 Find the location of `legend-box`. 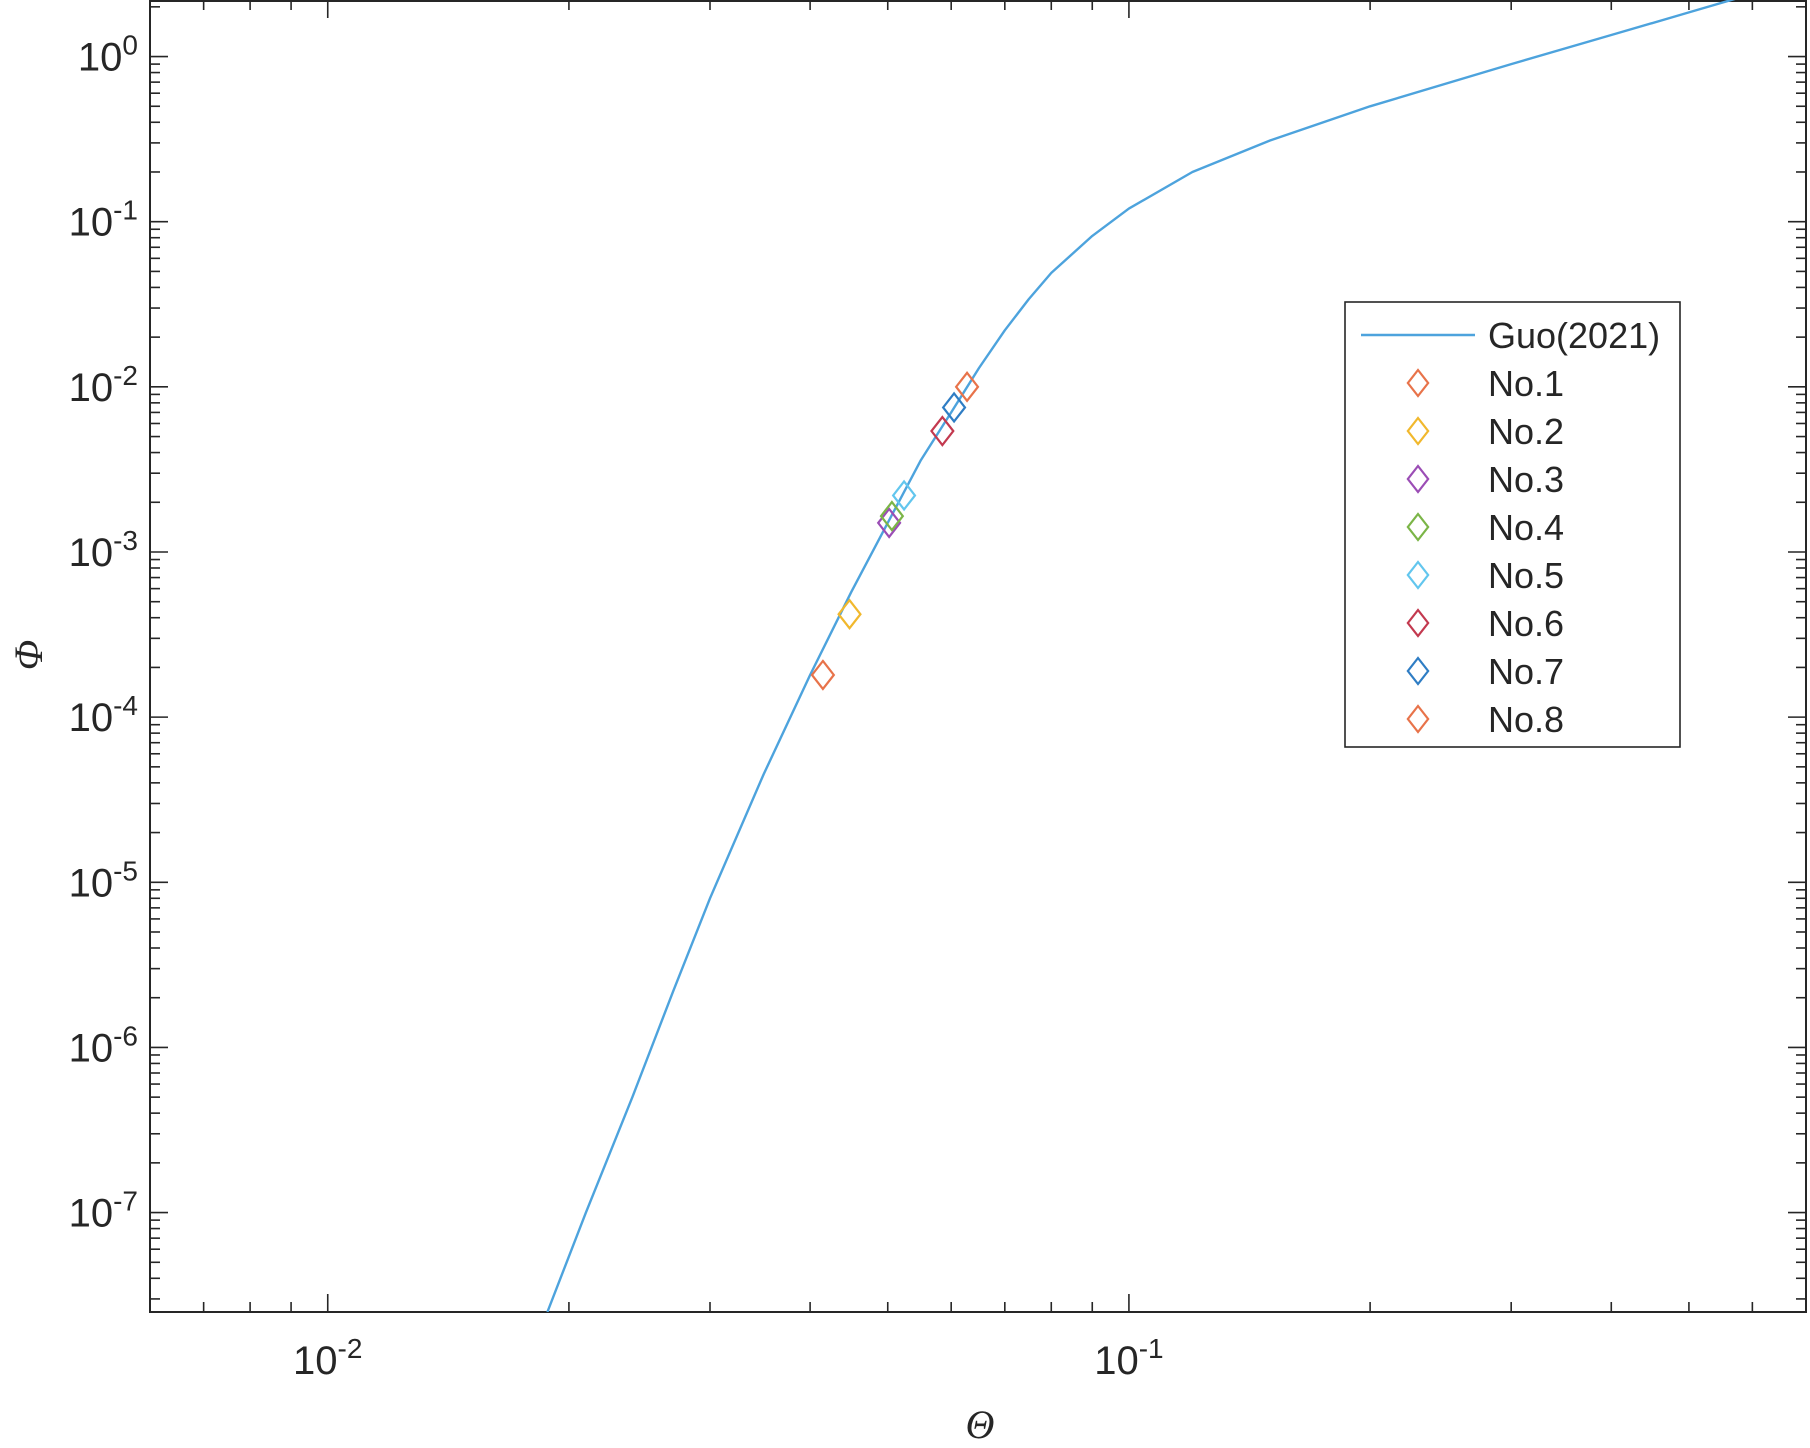

legend-box is located at coordinates (1512, 524).